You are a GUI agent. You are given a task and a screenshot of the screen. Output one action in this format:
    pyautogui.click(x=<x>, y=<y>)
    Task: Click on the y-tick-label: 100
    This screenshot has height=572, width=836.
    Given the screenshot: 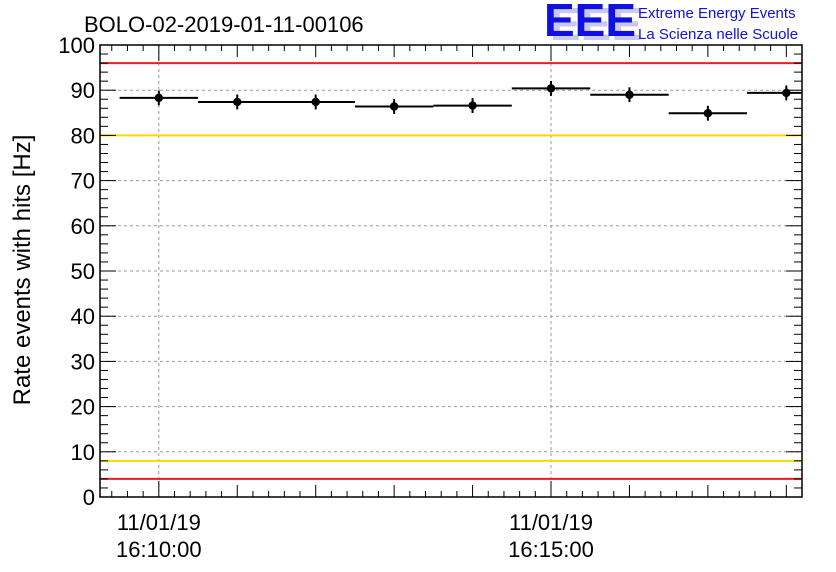 What is the action you would take?
    pyautogui.click(x=76, y=45)
    